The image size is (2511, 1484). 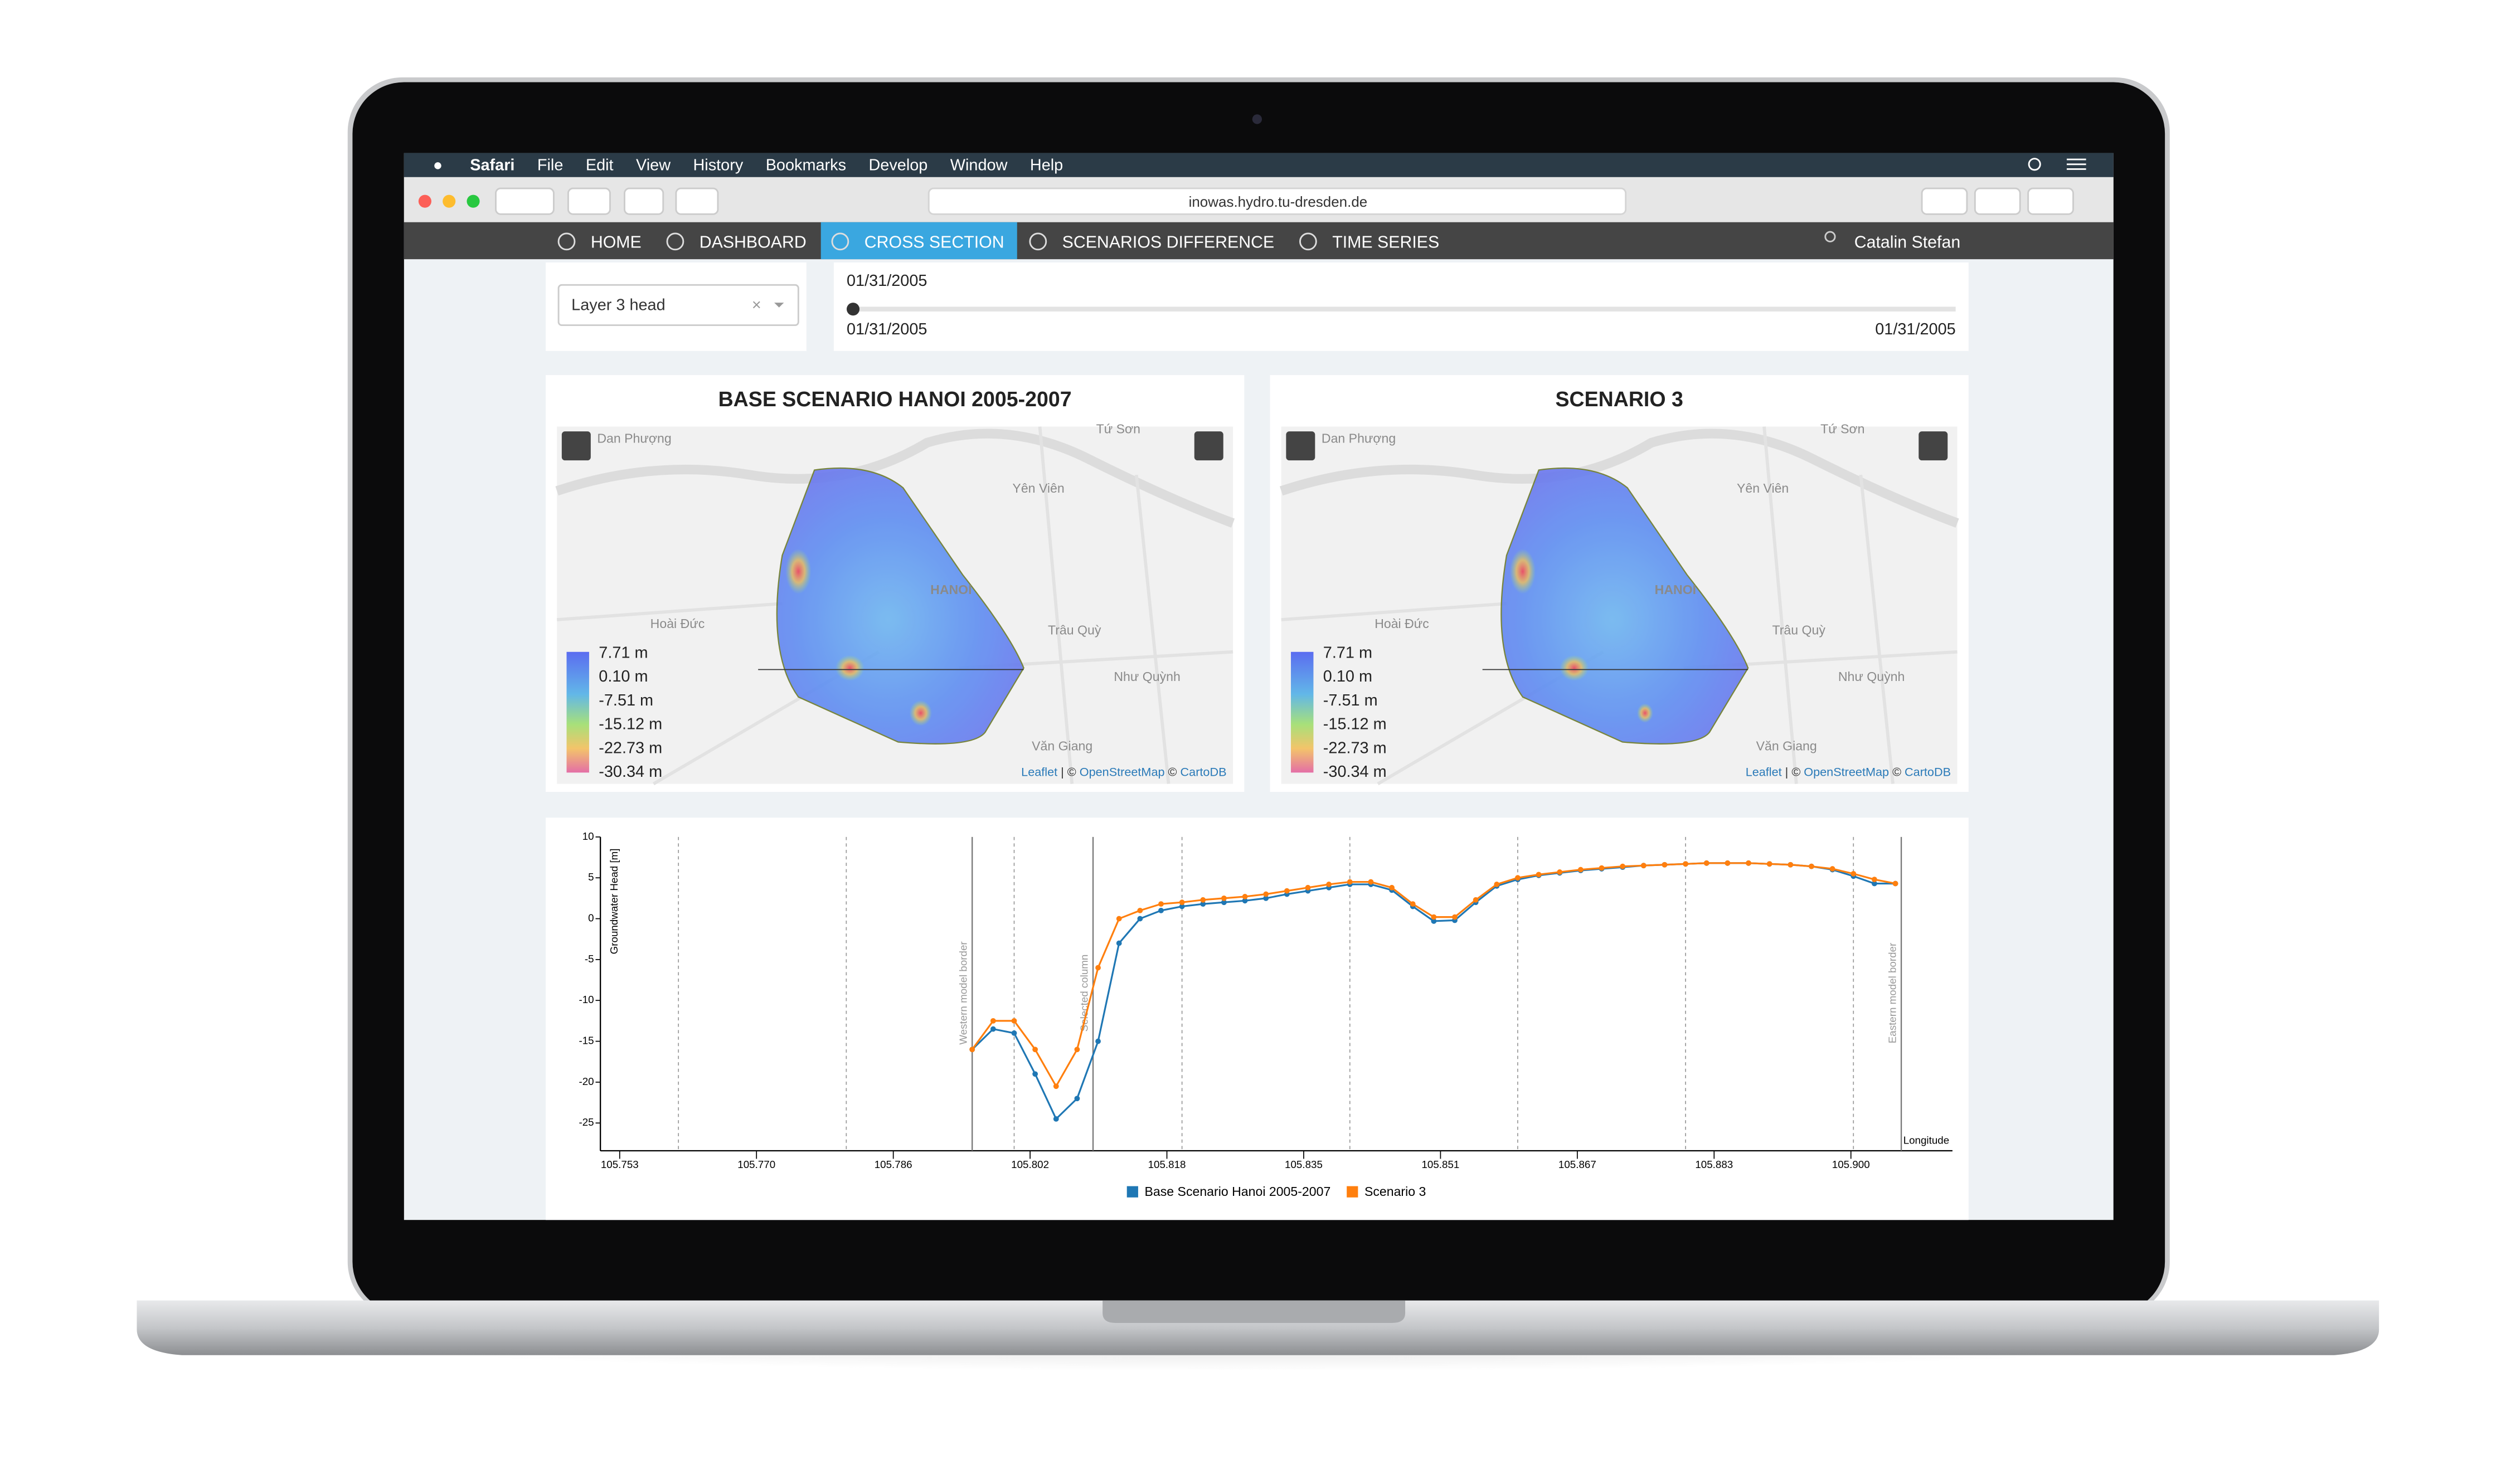 I want to click on app-name: Safari, so click(x=492, y=165).